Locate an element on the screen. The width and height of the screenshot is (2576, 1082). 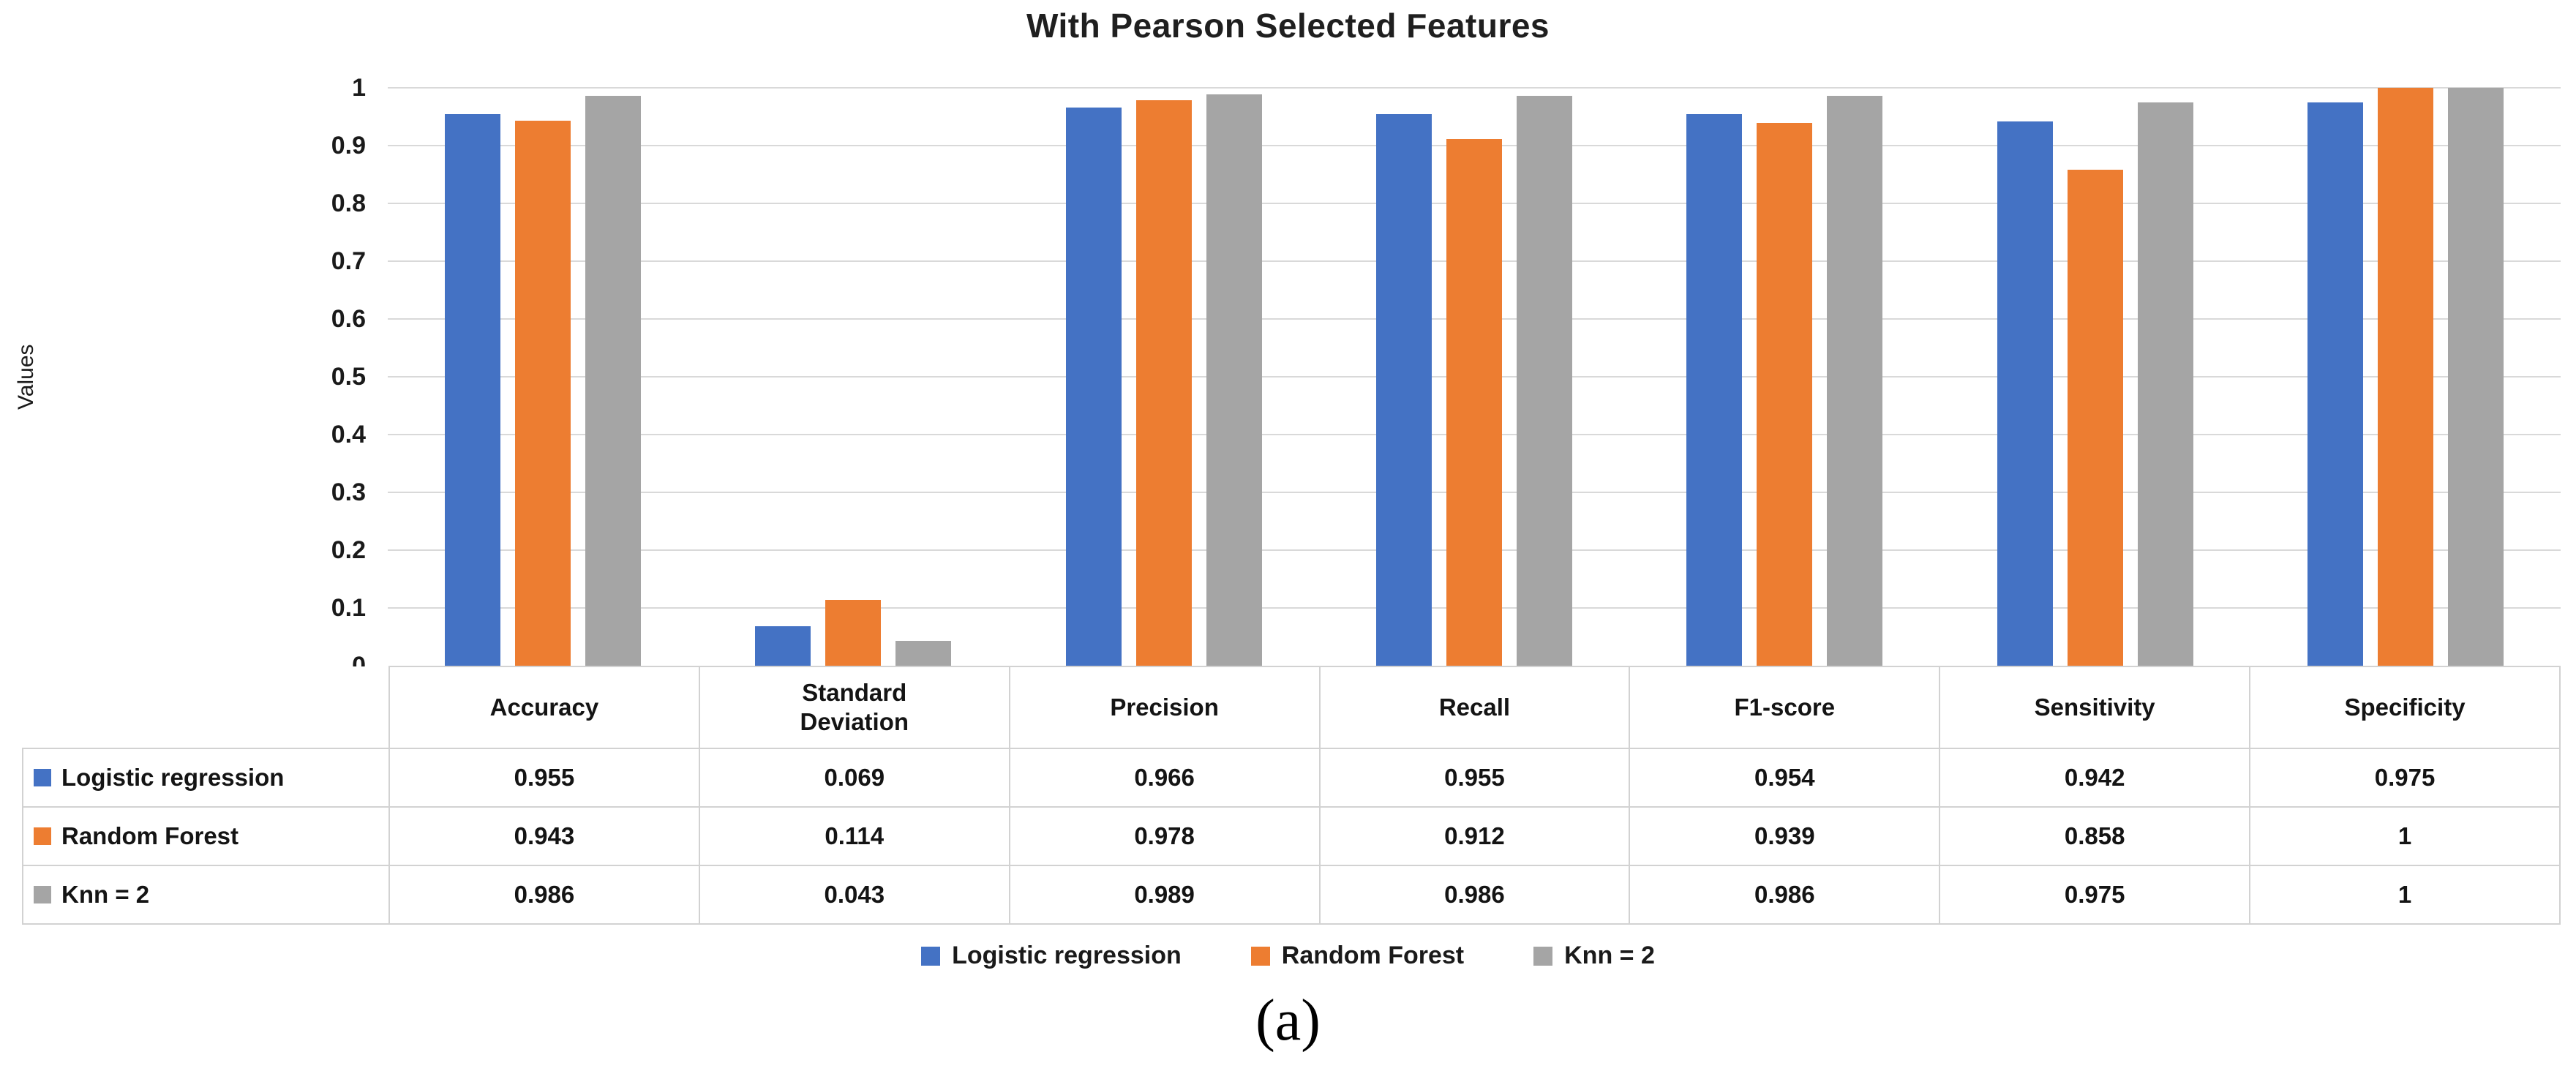
category-header-label: Accuracy is located at coordinates (544, 707).